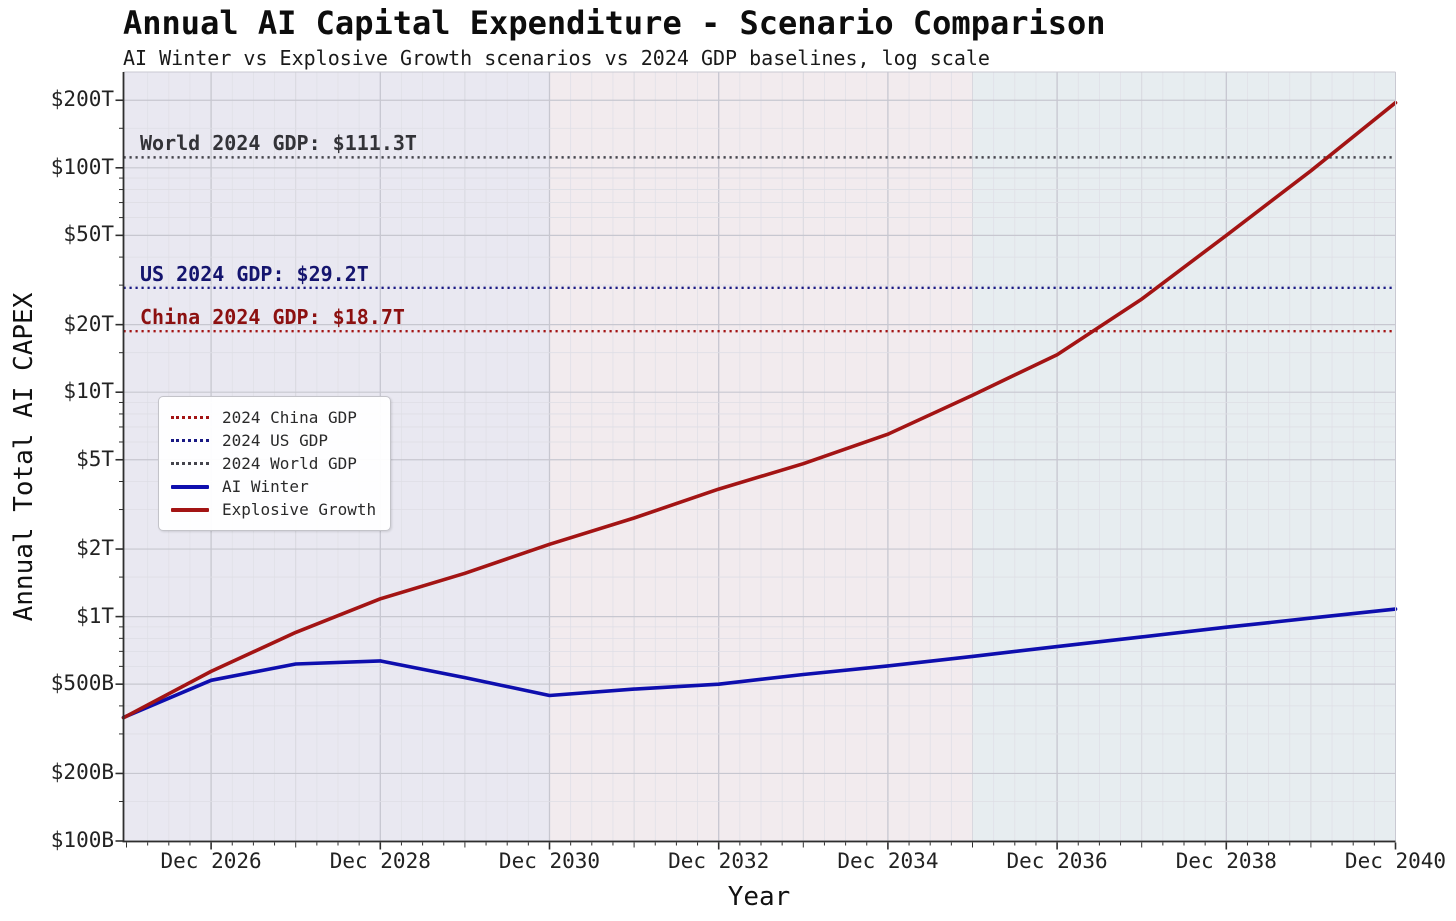 The height and width of the screenshot is (921, 1456). I want to click on x-tick-label: Dec 2030, so click(549, 861).